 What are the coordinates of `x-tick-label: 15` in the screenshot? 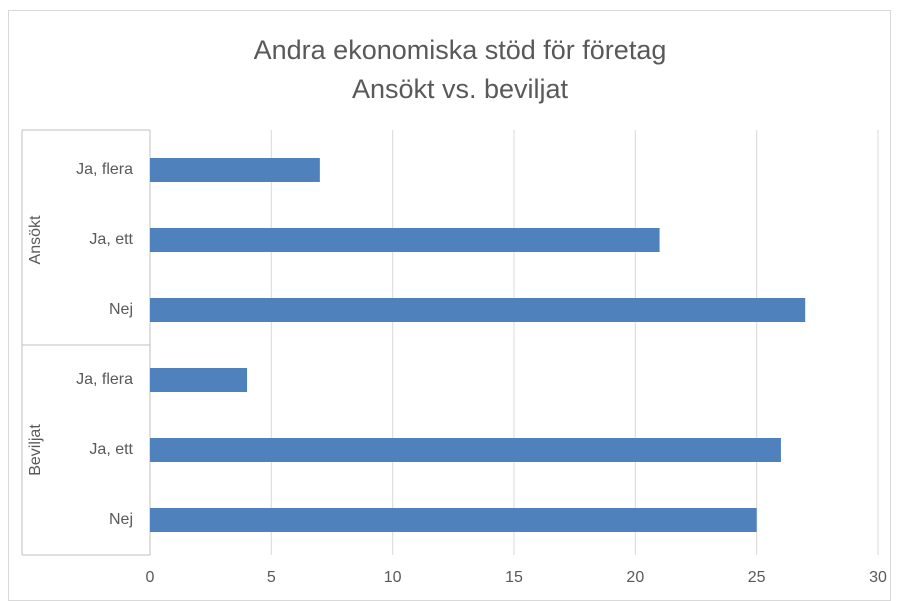 It's located at (514, 577).